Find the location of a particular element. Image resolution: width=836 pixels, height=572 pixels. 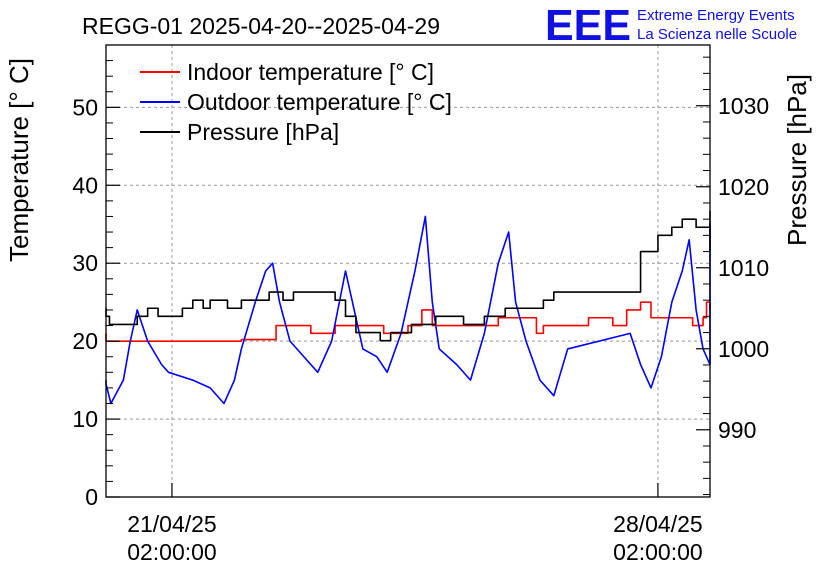

y-right-tick-label: 1000 is located at coordinates (743, 349).